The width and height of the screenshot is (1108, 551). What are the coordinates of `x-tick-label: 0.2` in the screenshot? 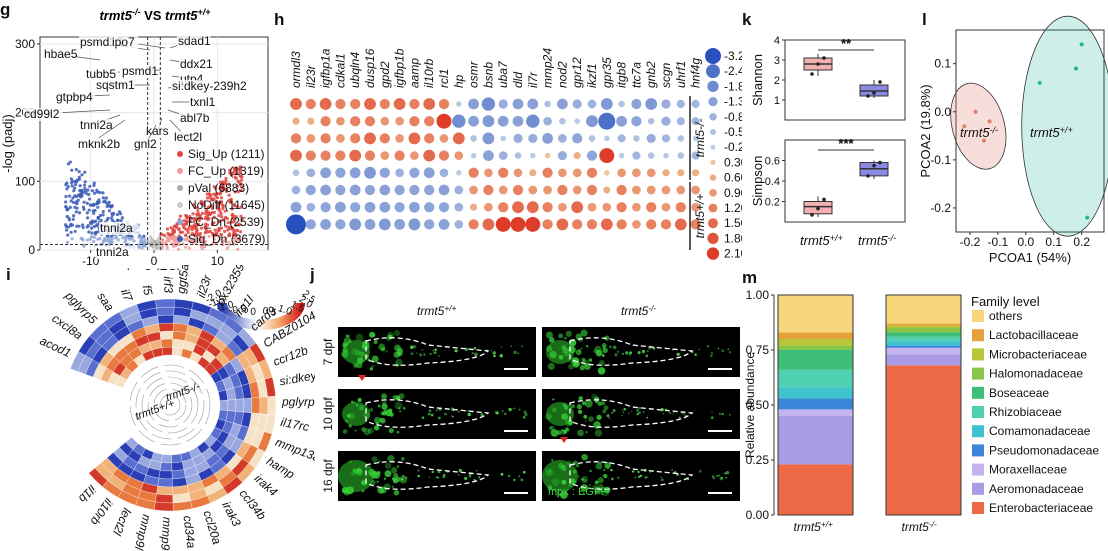 It's located at (1081, 242).